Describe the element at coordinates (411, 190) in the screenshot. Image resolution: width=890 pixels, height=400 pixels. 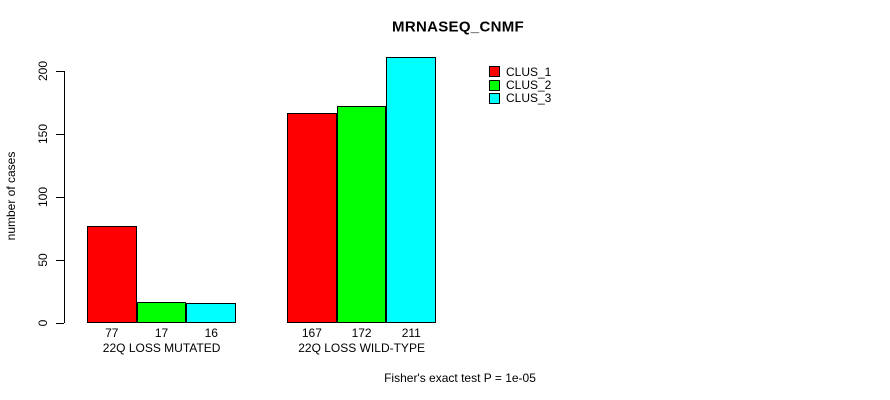
I see `bar-clus_3-group2` at that location.